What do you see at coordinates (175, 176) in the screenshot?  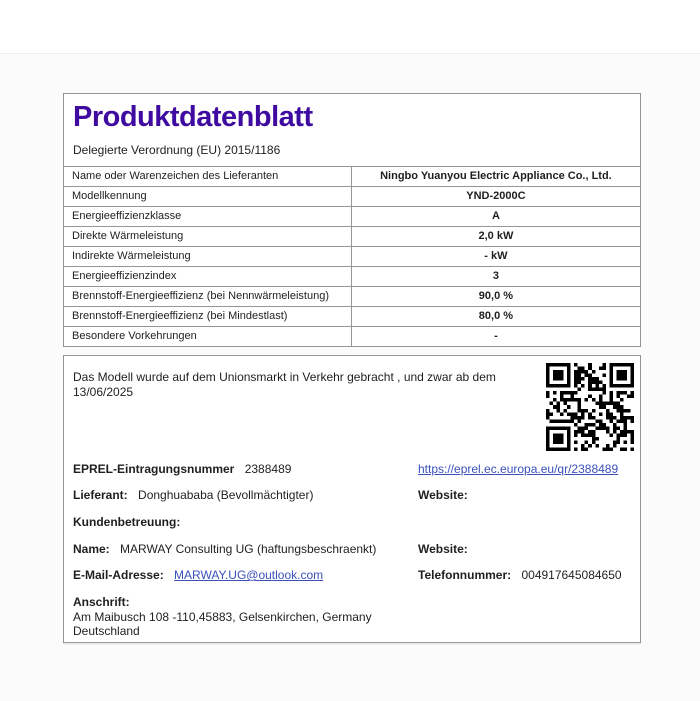 I see `row-label: Name oder Warenzeichen des Lieferanten` at bounding box center [175, 176].